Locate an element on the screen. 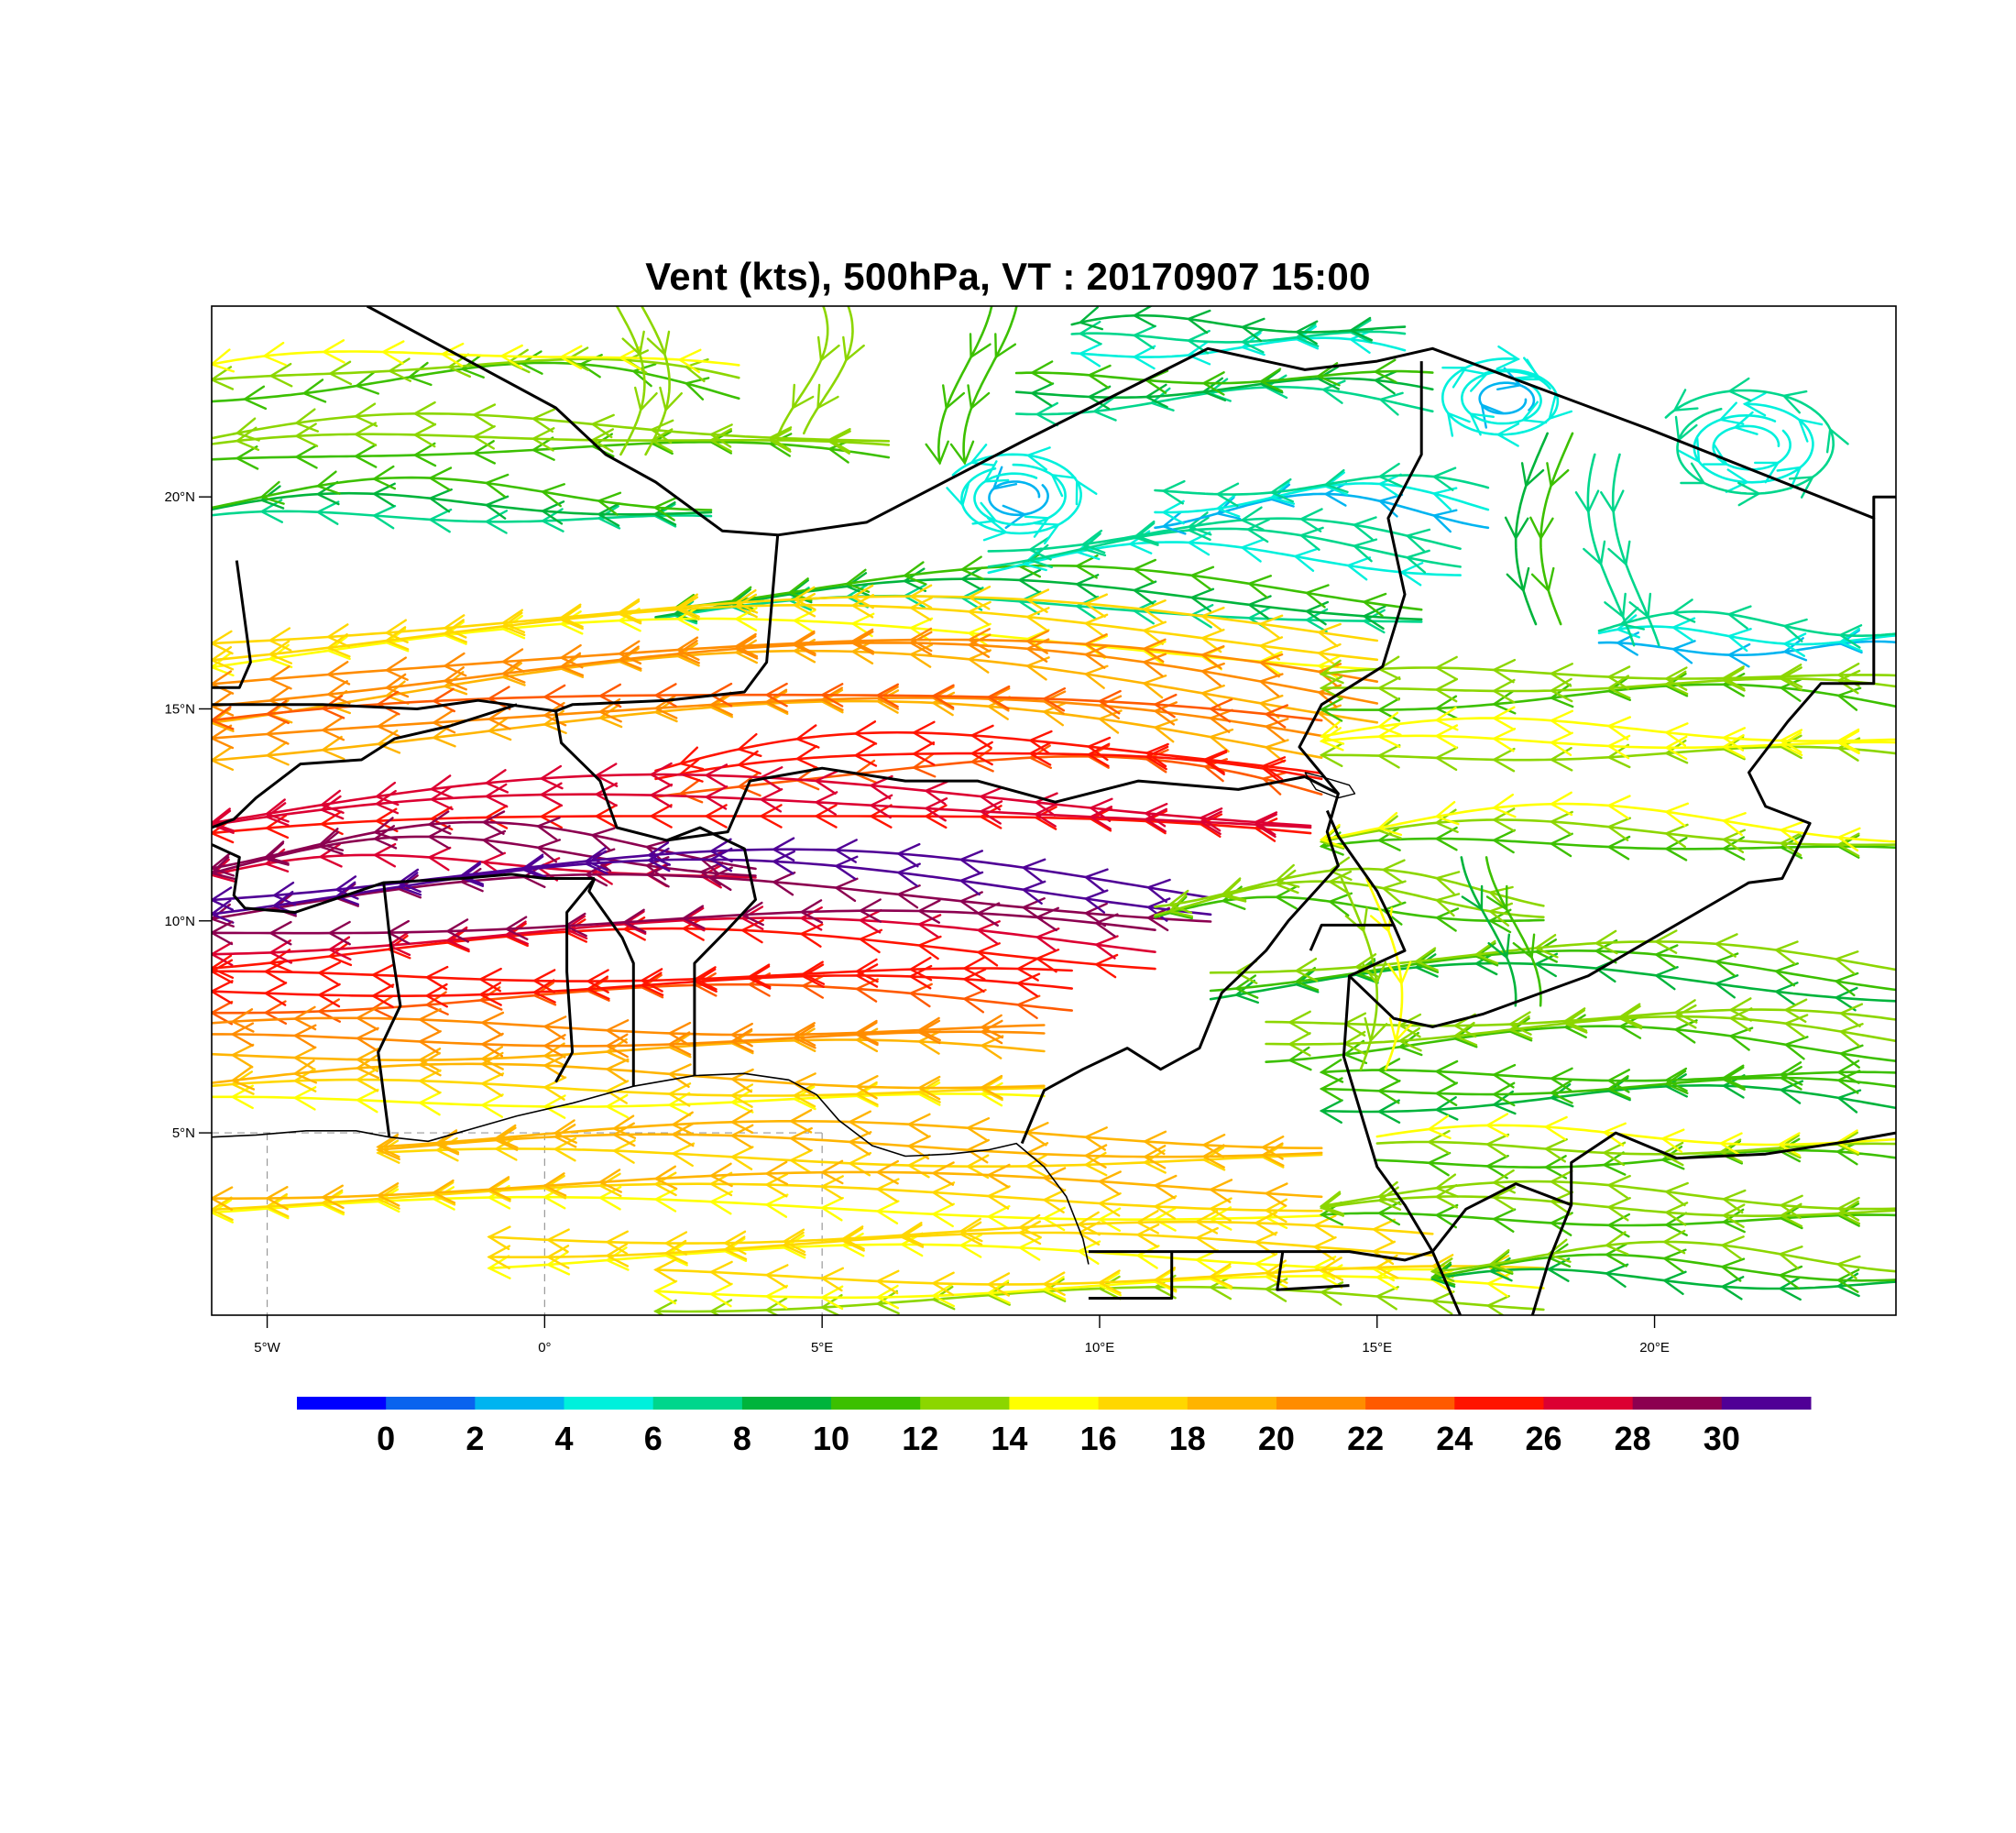 The image size is (2016, 1833). colorbar-swatch is located at coordinates (697, 1403).